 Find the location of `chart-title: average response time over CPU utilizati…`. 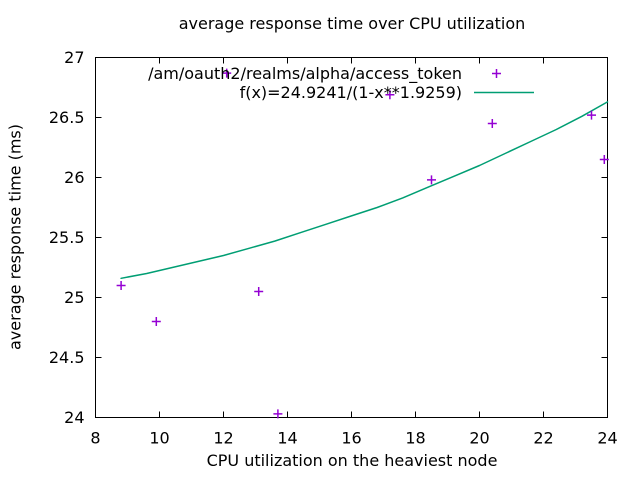

chart-title: average response time over CPU utilizati… is located at coordinates (352, 23).